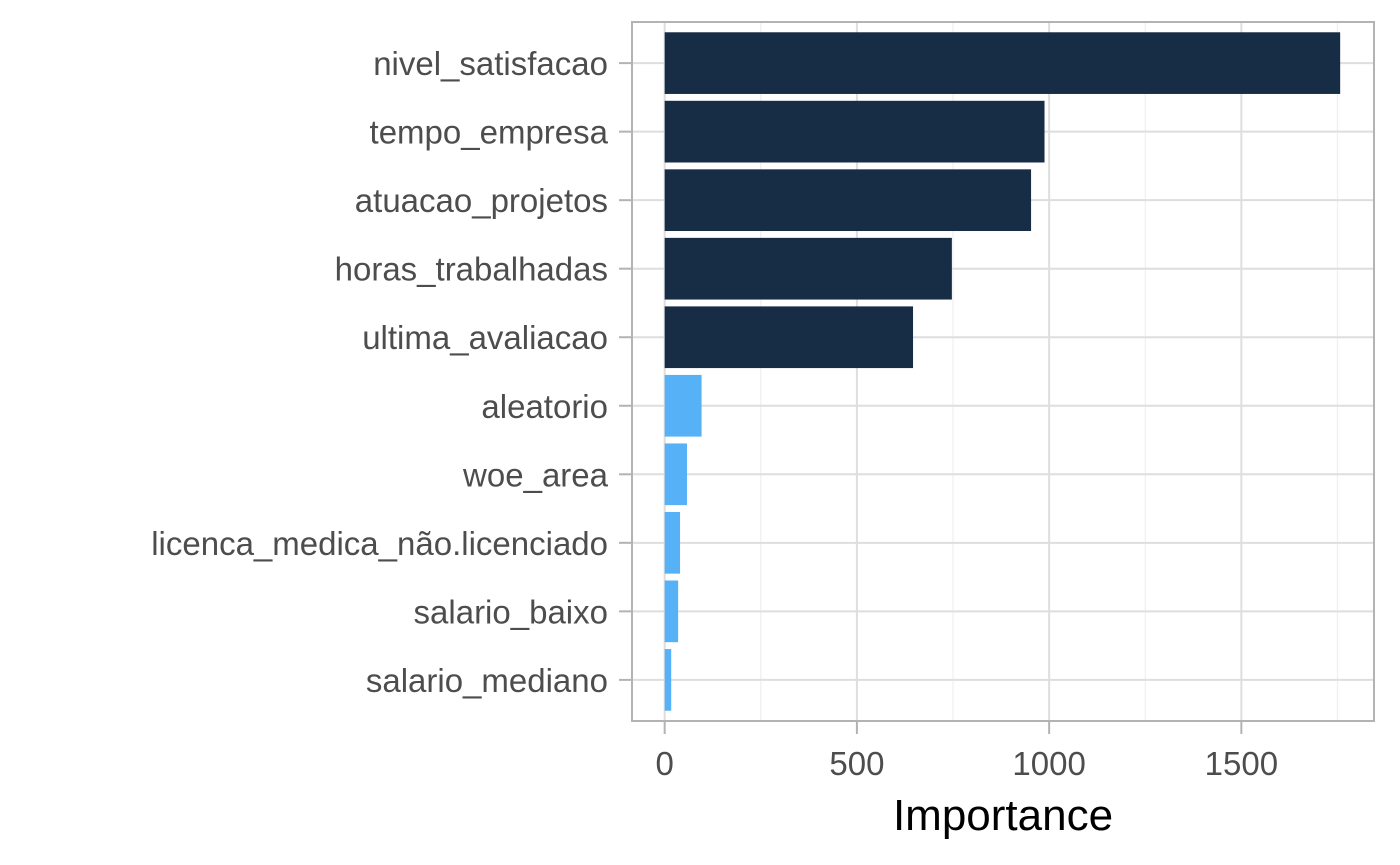 The image size is (1400, 865). What do you see at coordinates (471, 269) in the screenshot?
I see `y-tick-label: horas_trabalhadas` at bounding box center [471, 269].